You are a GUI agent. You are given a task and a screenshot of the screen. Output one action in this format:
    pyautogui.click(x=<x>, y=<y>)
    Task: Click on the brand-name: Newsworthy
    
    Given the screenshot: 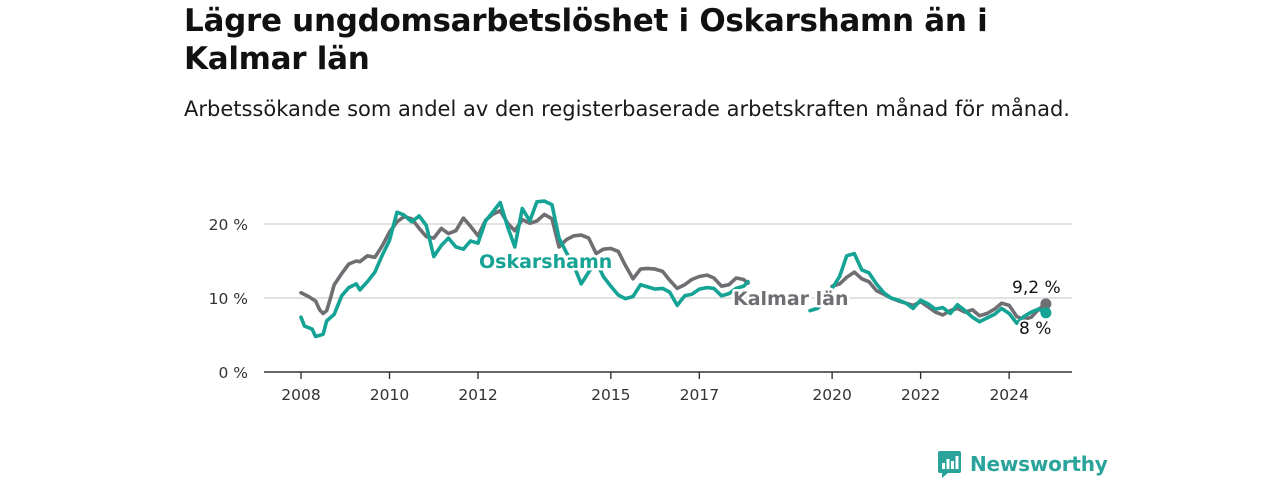 What is the action you would take?
    pyautogui.click(x=1039, y=464)
    